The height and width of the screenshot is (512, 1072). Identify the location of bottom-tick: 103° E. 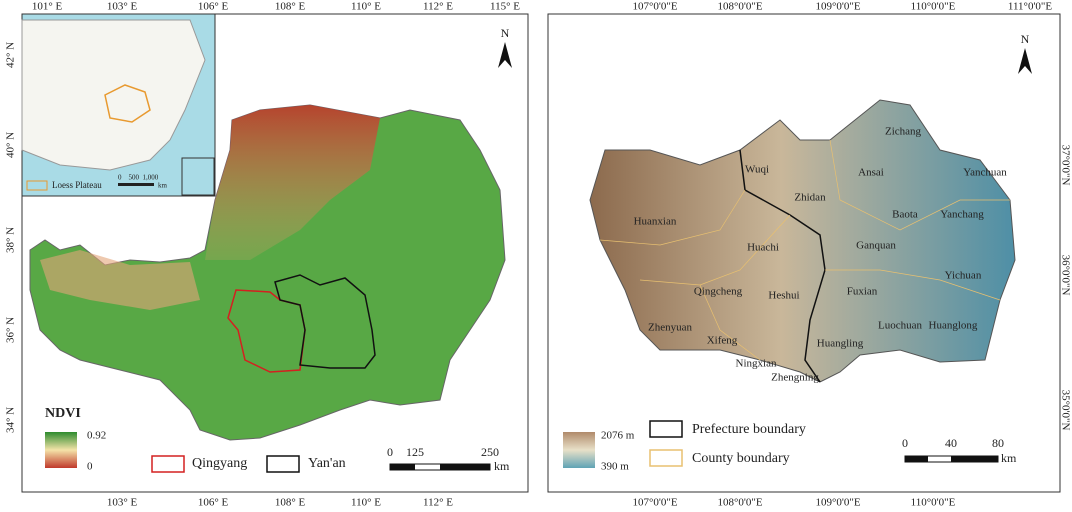
(122, 503).